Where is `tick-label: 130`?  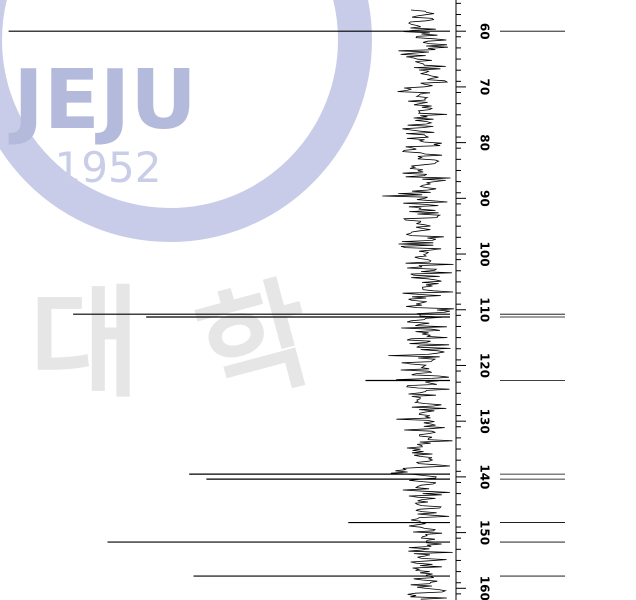 tick-label: 130 is located at coordinates (485, 421).